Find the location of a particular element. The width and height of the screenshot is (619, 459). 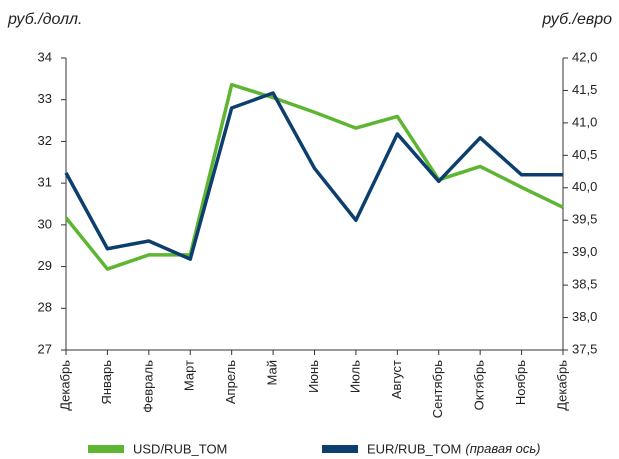

x-tick-label: Февраль is located at coordinates (147, 386).